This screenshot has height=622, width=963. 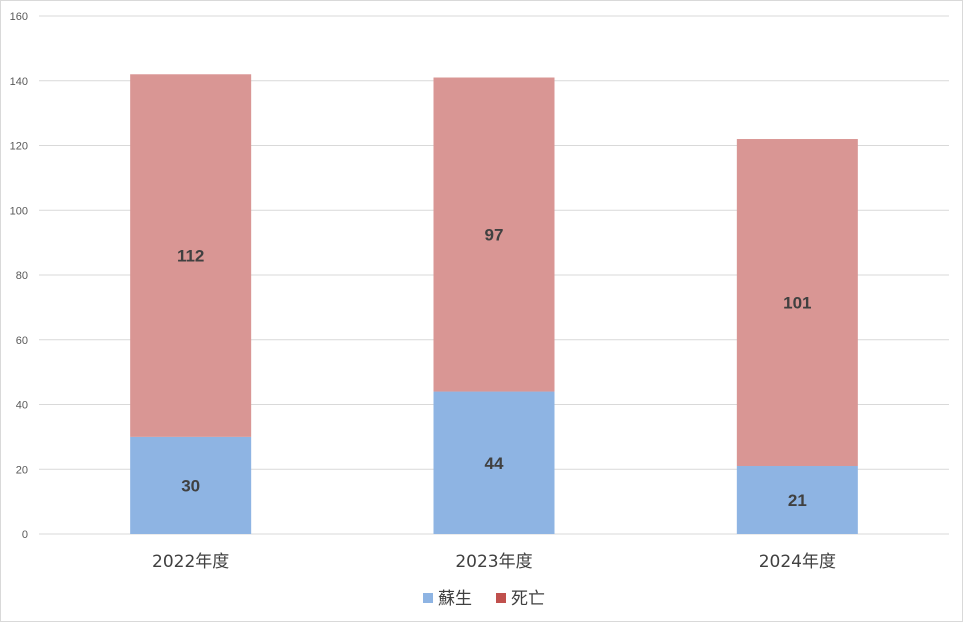 I want to click on data-label: 21, so click(x=797, y=500).